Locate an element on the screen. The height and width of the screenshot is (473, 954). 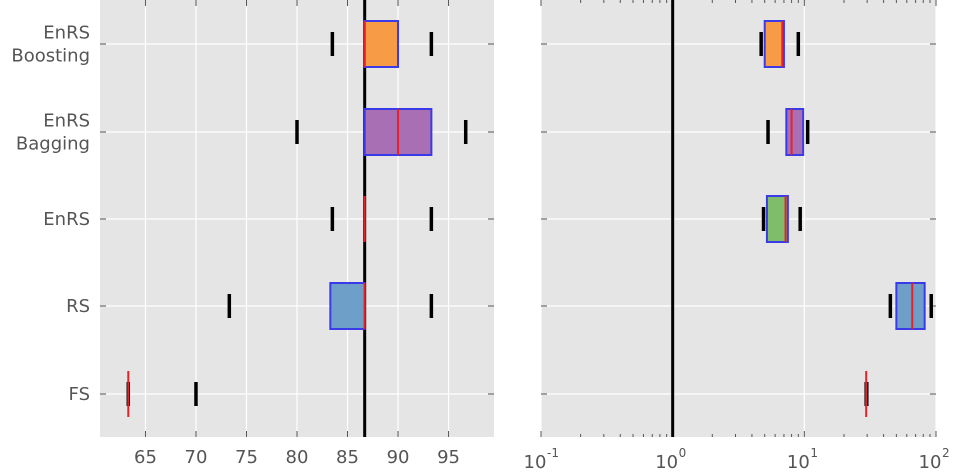
x-tick-label: 95 is located at coordinates (448, 457).